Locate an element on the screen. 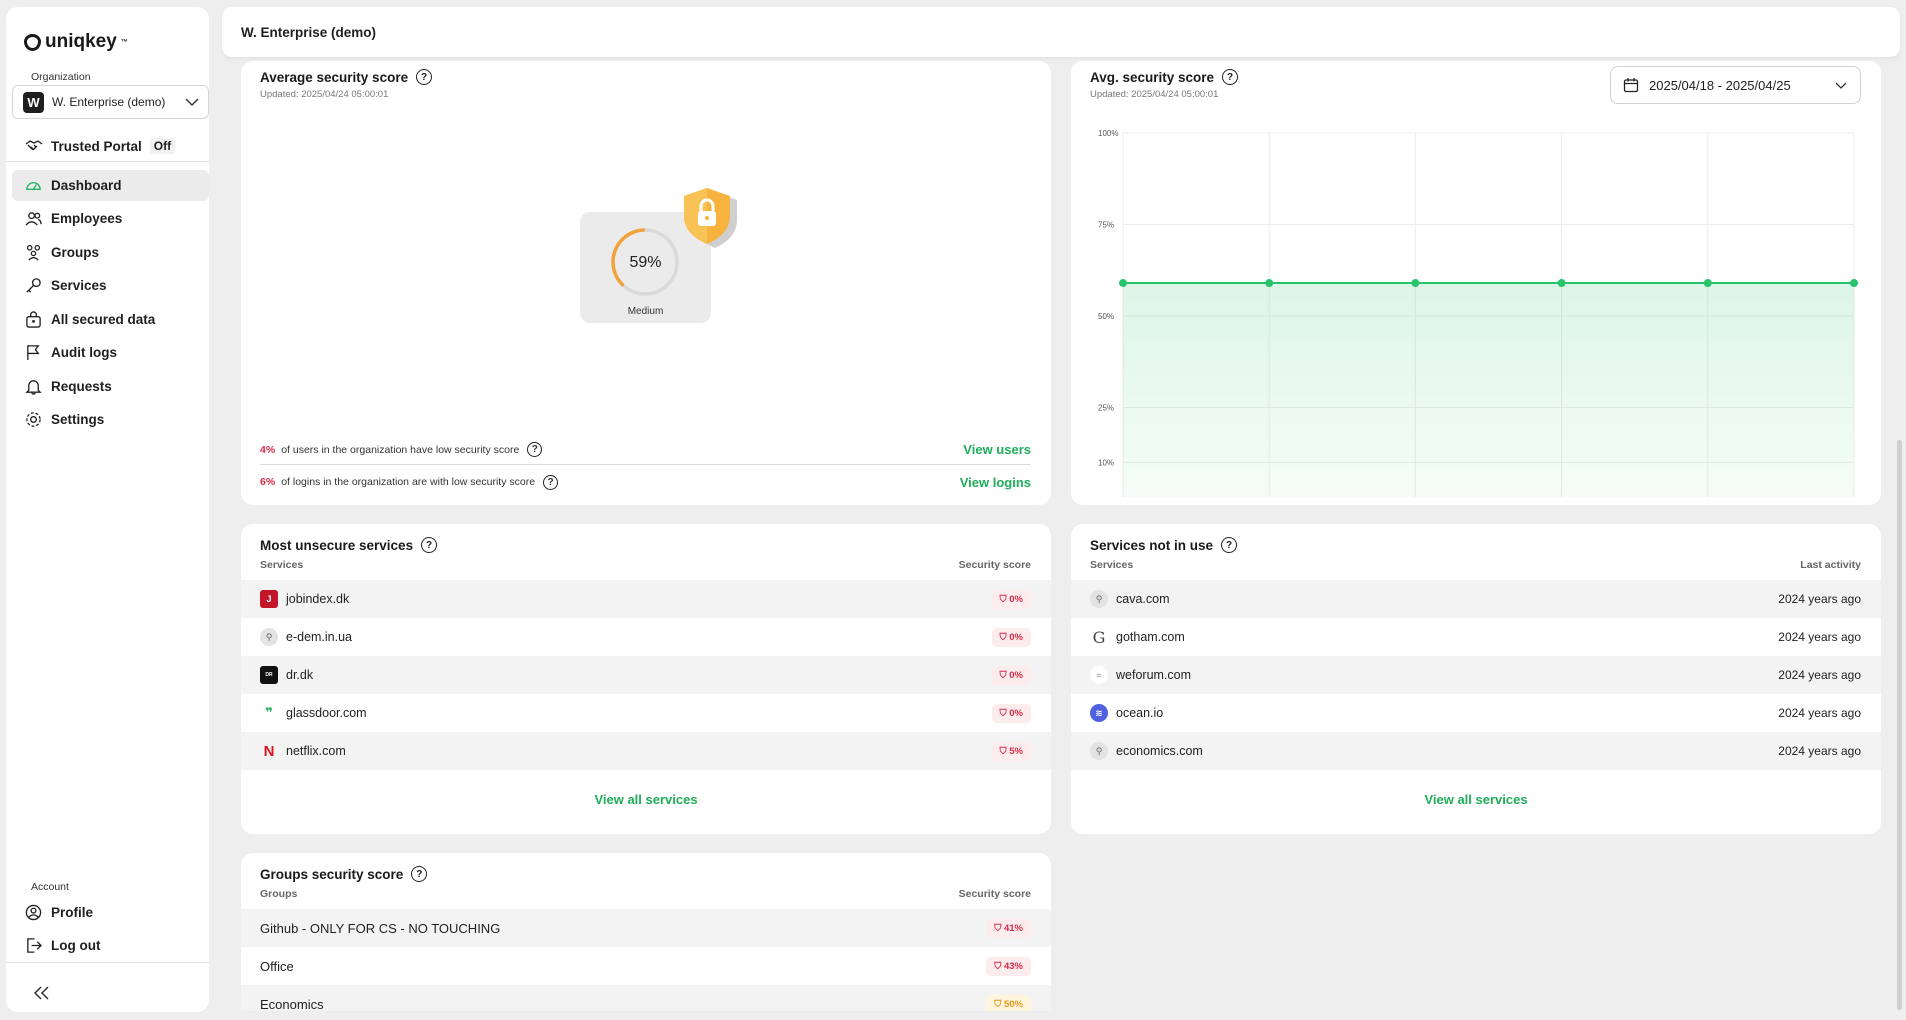  table-row: ≋ ocean.io 2024 years ago is located at coordinates (1476, 713).